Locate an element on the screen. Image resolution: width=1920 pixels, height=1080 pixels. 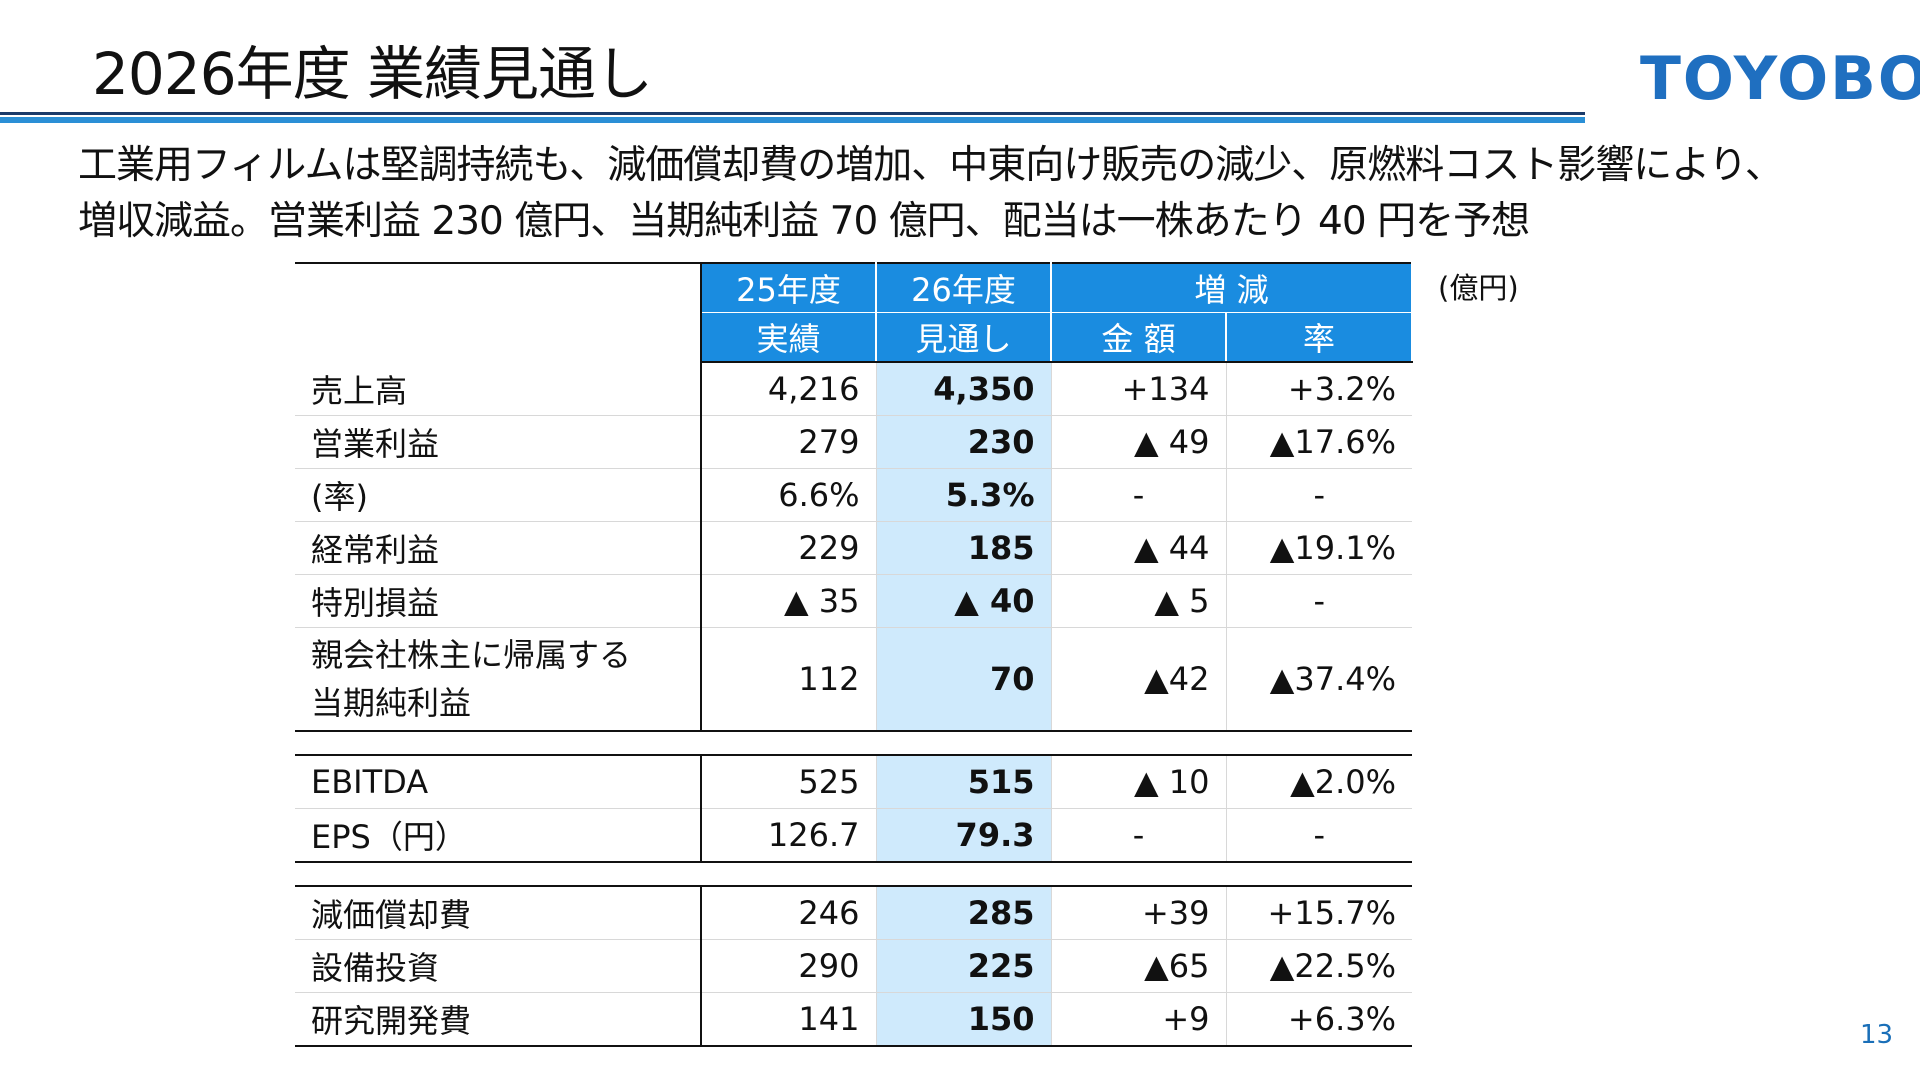
cell-fy25: 112 is located at coordinates (789, 679).